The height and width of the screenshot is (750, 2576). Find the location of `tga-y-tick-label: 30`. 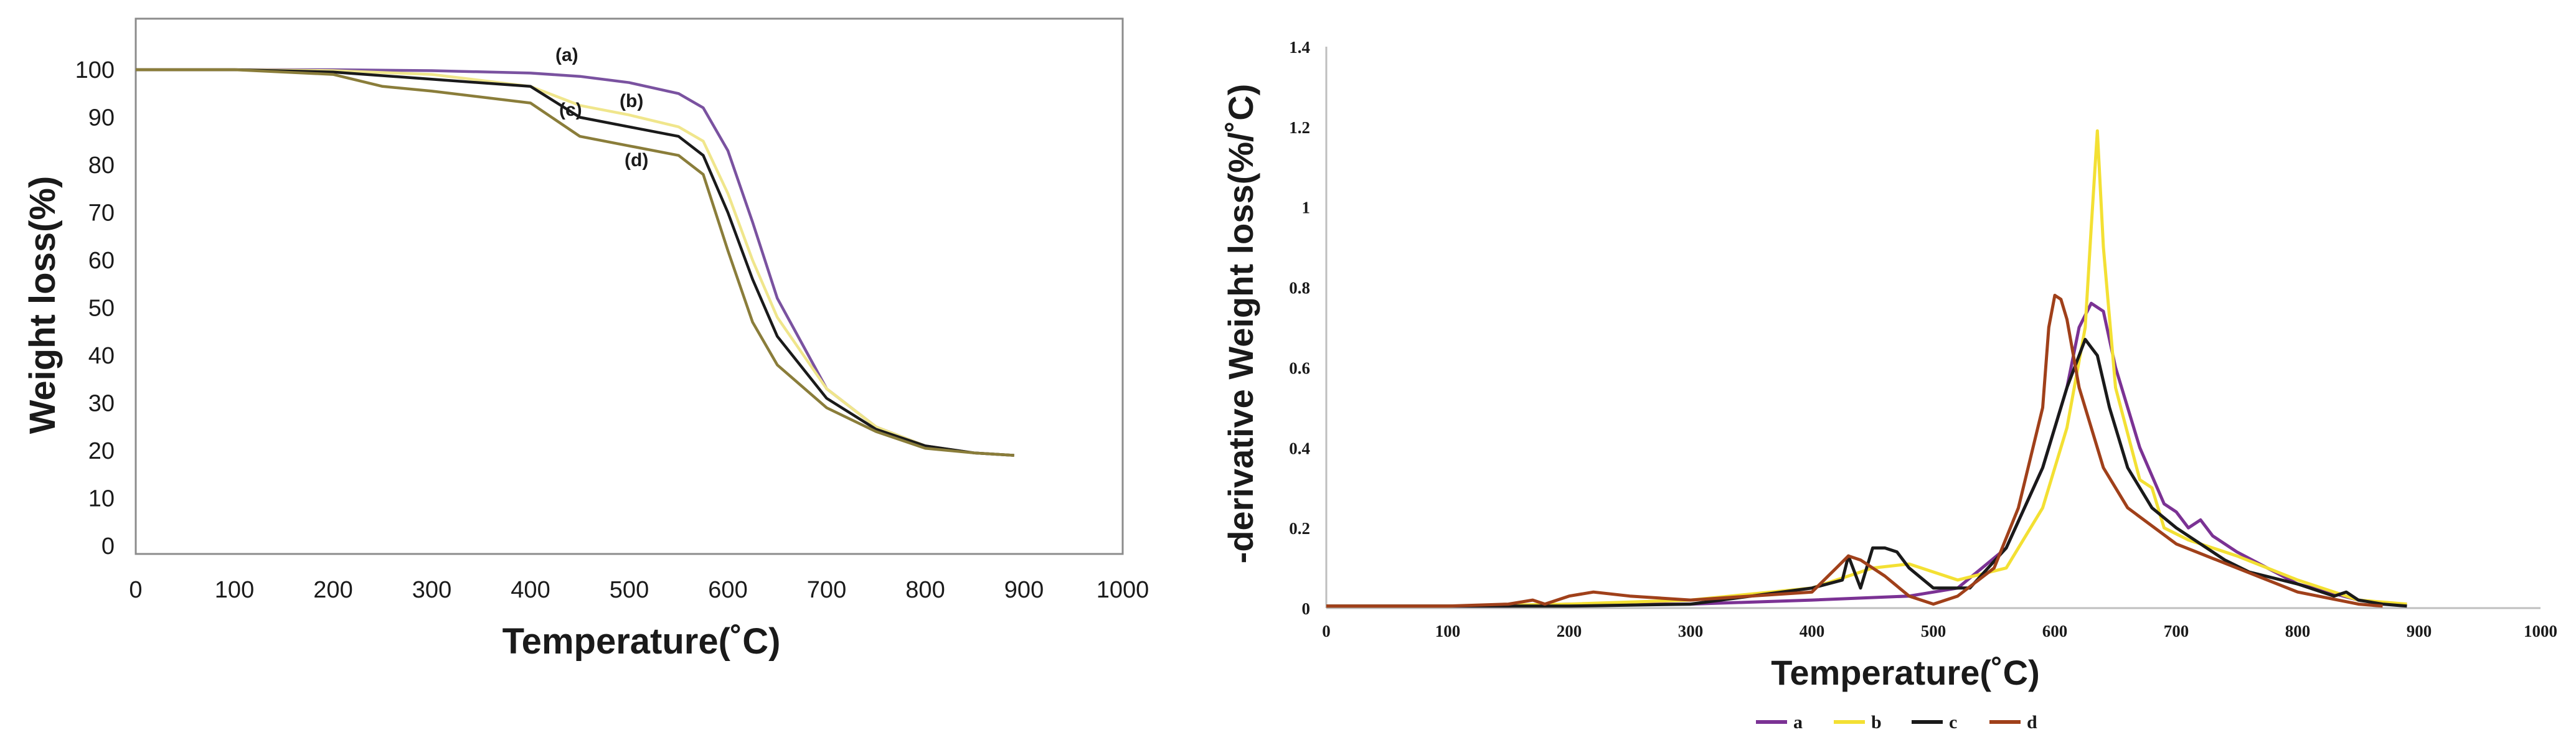

tga-y-tick-label: 30 is located at coordinates (101, 404).